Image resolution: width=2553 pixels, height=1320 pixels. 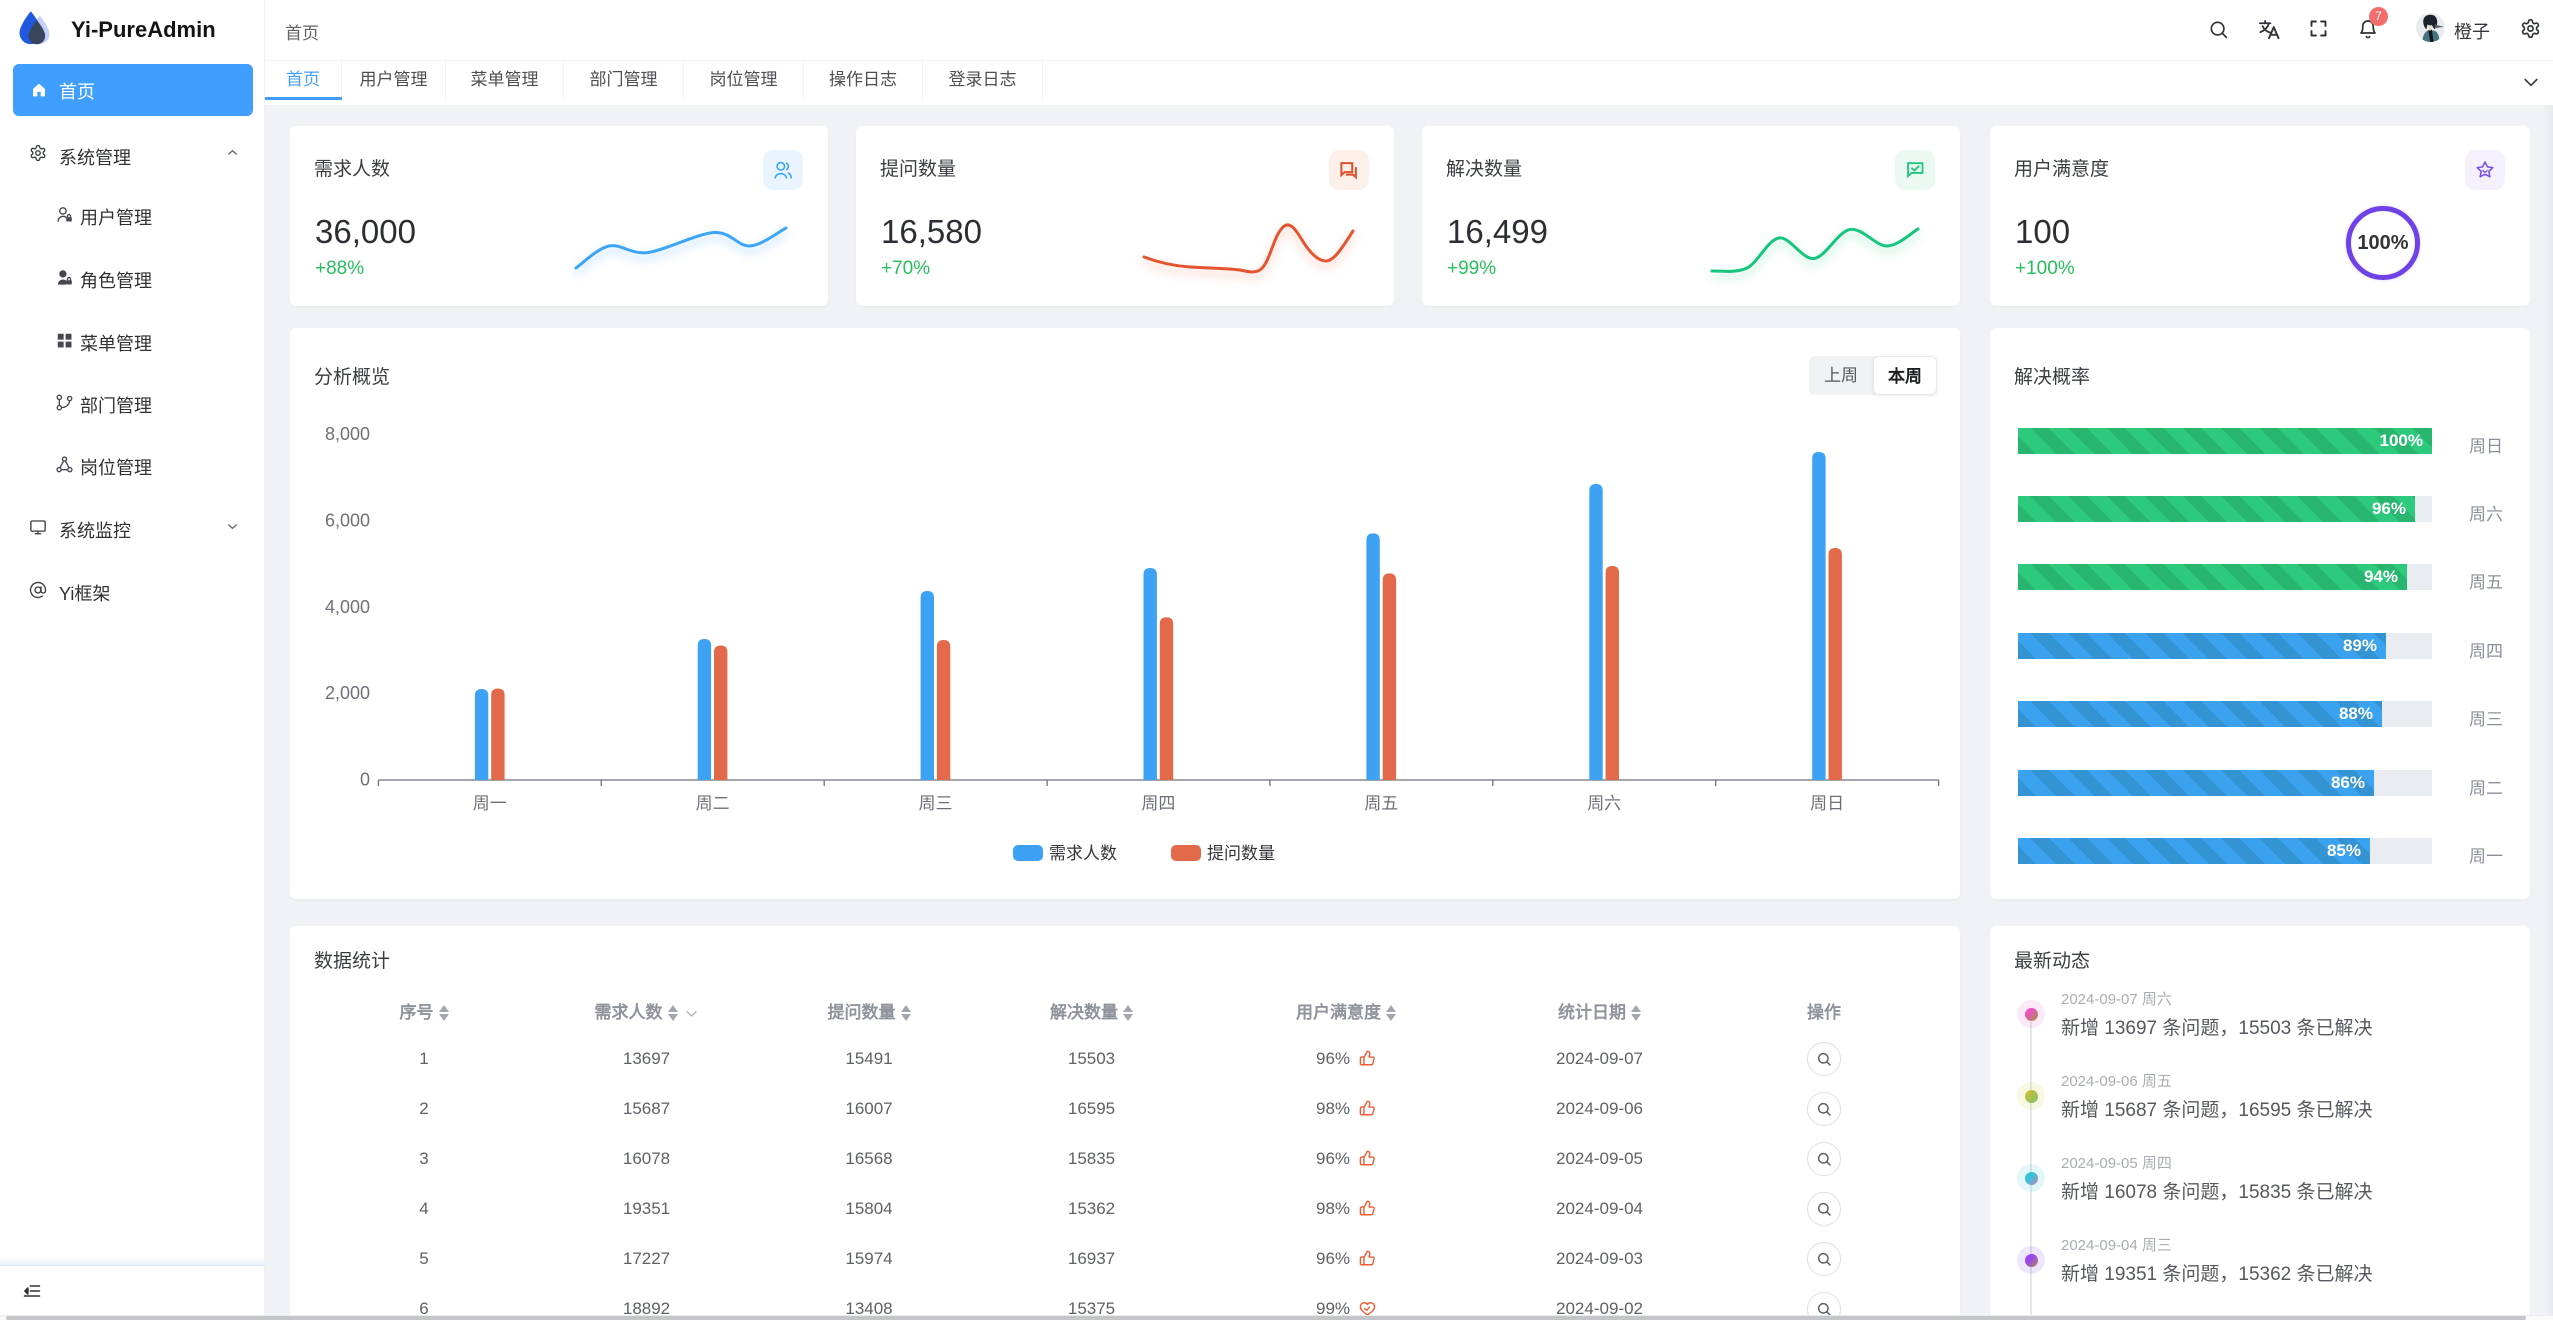 What do you see at coordinates (490, 803) in the screenshot?
I see `svg-text: 周一` at bounding box center [490, 803].